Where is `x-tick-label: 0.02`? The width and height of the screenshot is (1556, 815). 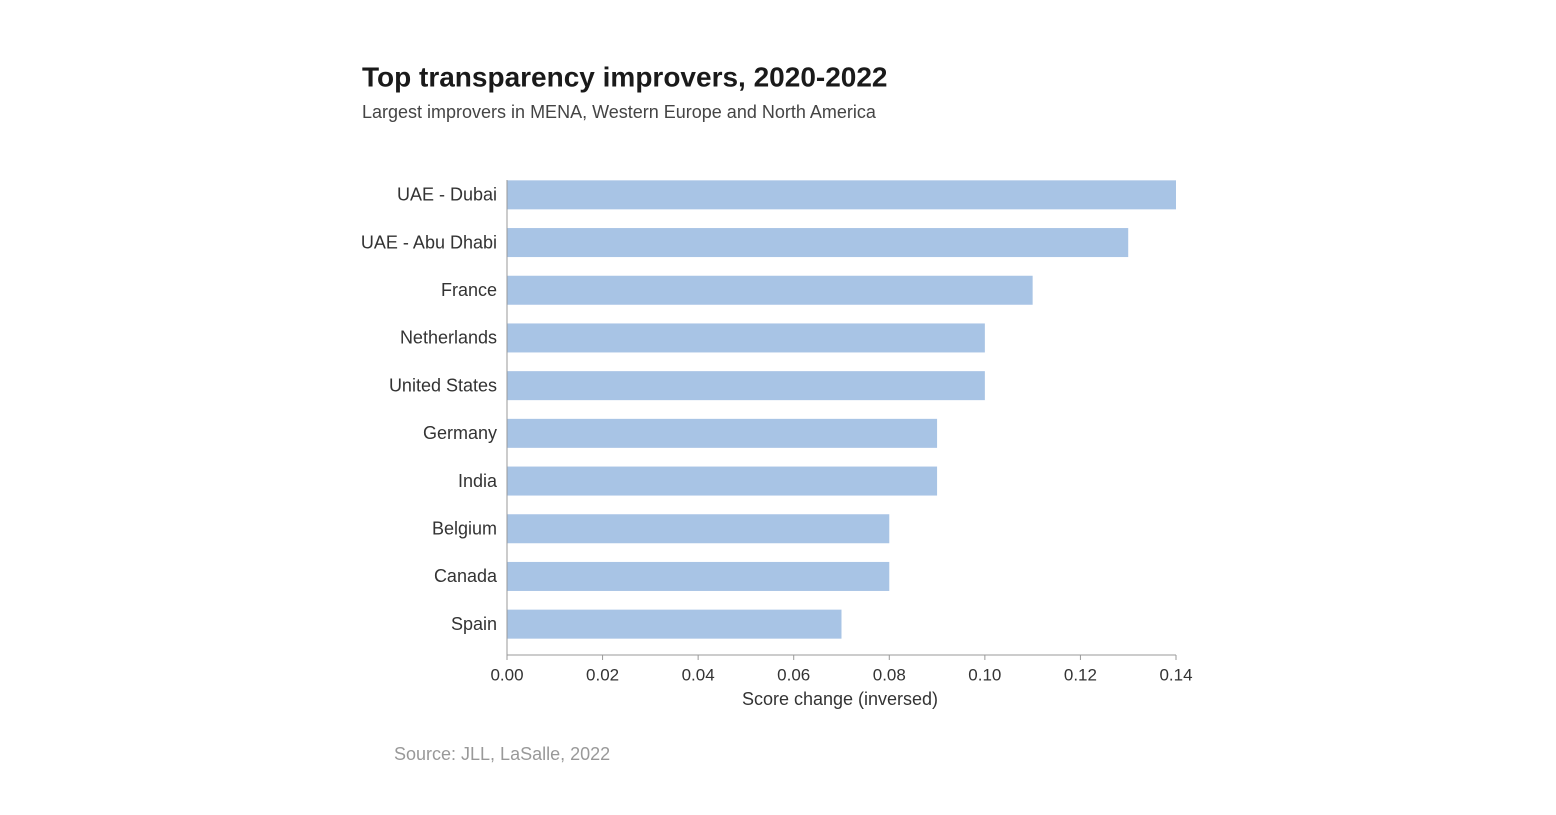 x-tick-label: 0.02 is located at coordinates (602, 674).